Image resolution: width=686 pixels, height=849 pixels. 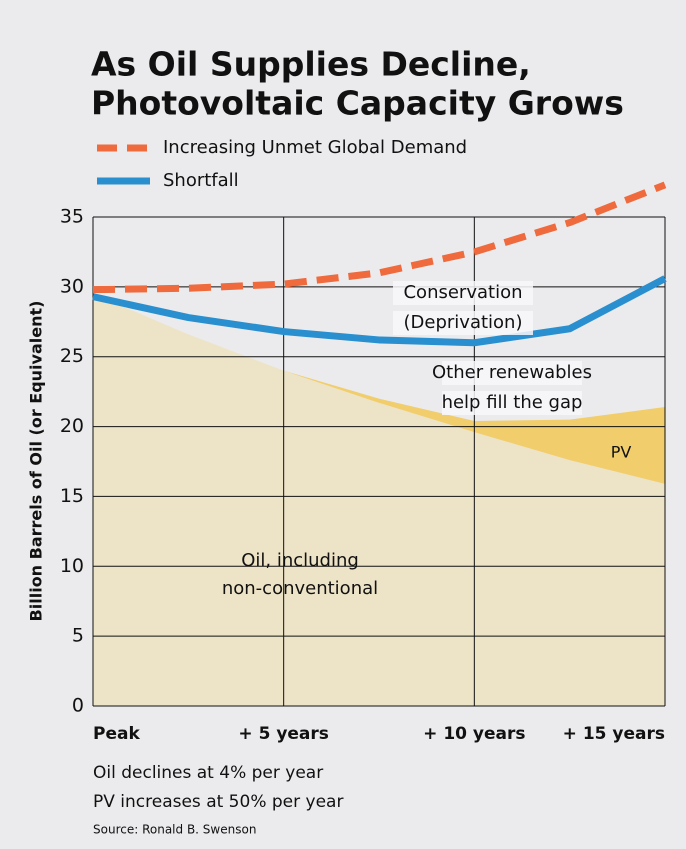 I want to click on x-tick-label: + 10 years, so click(x=474, y=734).